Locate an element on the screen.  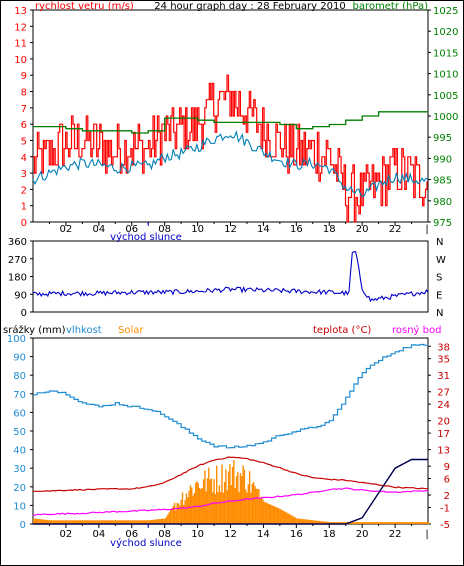
weather-x-tick-label: 08 is located at coordinates (164, 534).